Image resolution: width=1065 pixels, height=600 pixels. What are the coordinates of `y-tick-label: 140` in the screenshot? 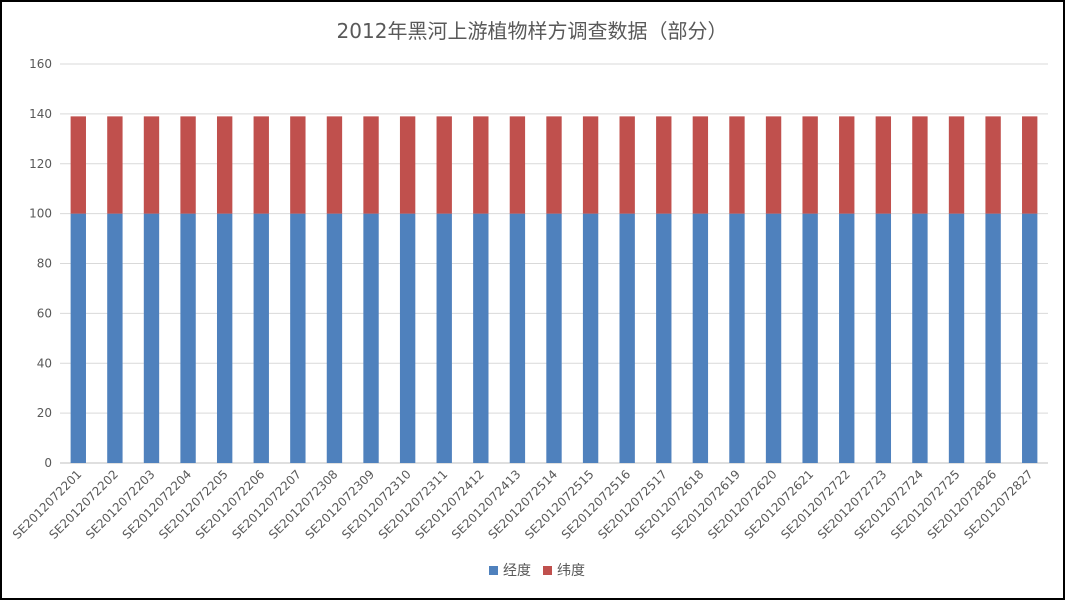 It's located at (40, 114).